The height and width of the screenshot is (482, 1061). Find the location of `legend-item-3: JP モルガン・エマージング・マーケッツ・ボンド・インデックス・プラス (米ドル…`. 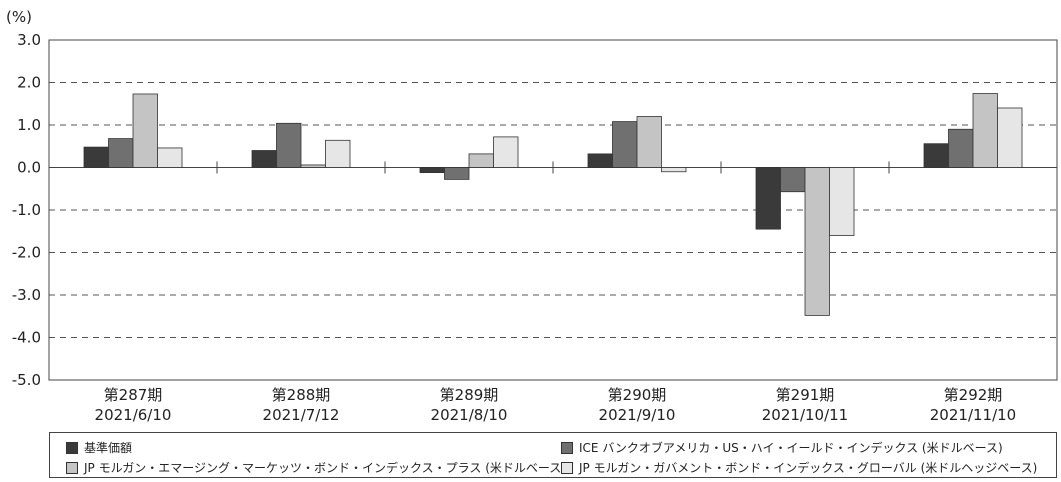

legend-item-3: JP モルガン・エマージング・マーケッツ・ボンド・インデックス・プラス (米ドル… is located at coordinates (316, 467).